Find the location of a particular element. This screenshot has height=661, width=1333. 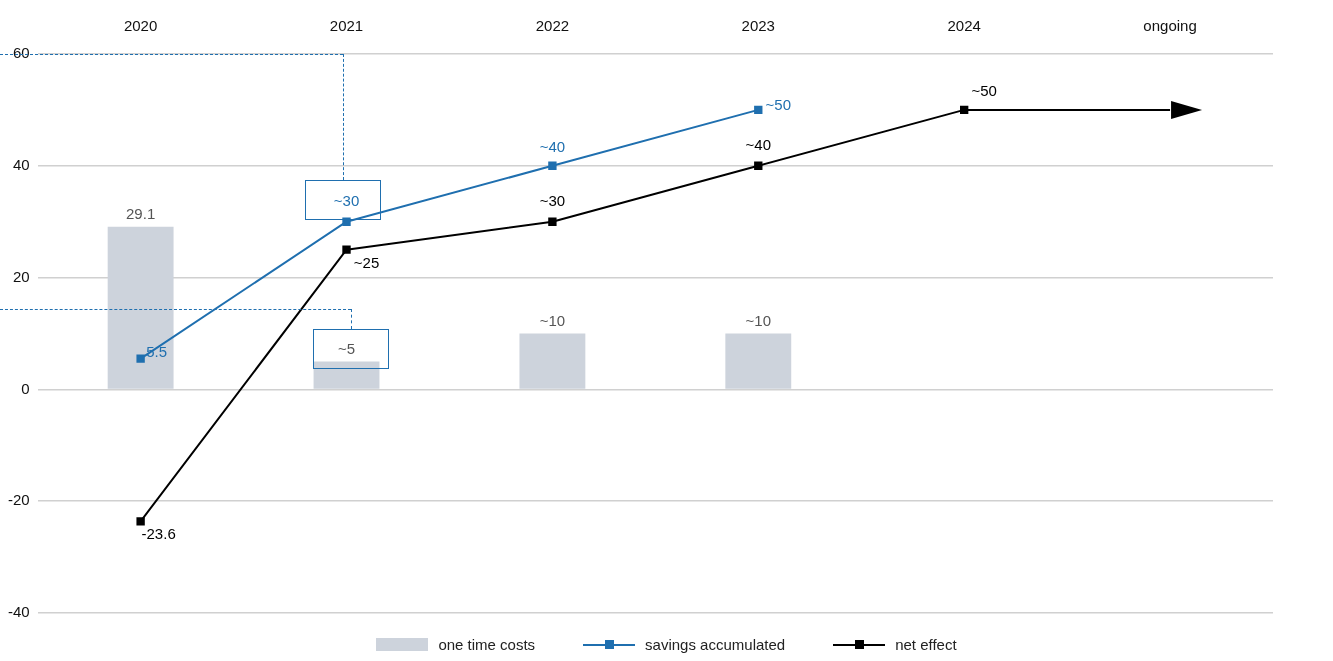

x-tick-label: 2021 is located at coordinates (346, 26).